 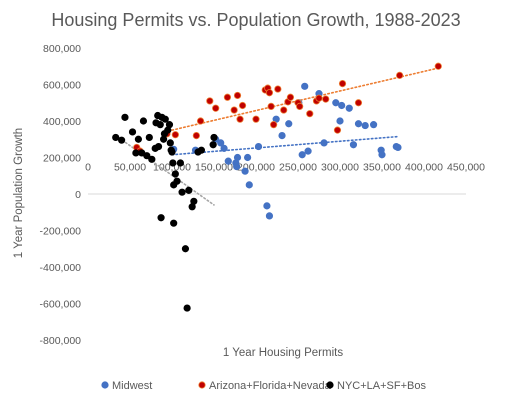 I want to click on x-tick-label: 350,000, so click(x=382, y=168).